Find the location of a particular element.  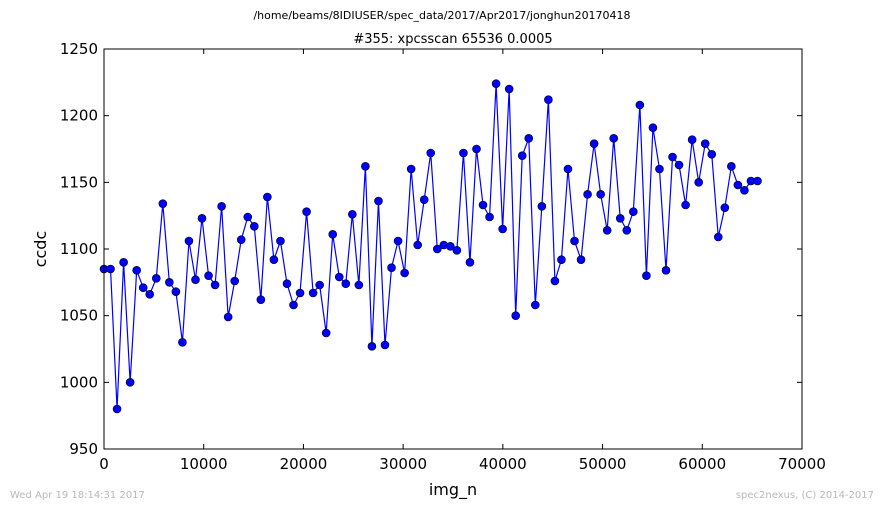

x-tick-label: 10000 is located at coordinates (204, 464).